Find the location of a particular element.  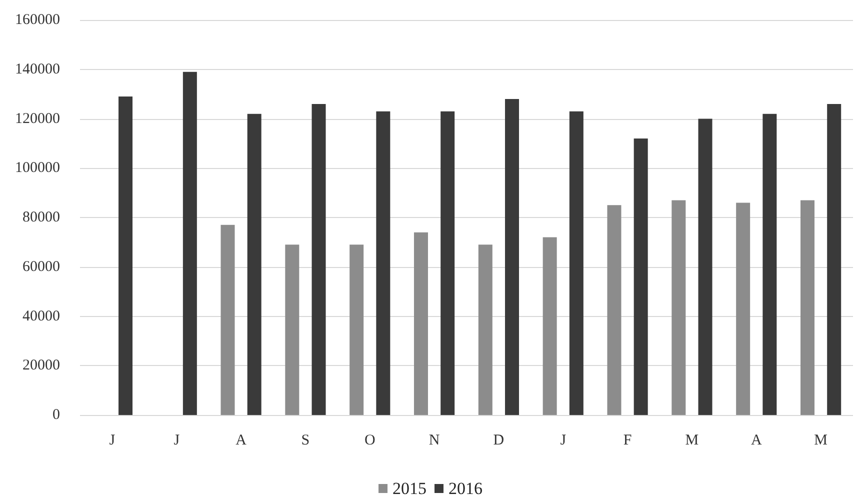

x-tick-label: F is located at coordinates (627, 440).